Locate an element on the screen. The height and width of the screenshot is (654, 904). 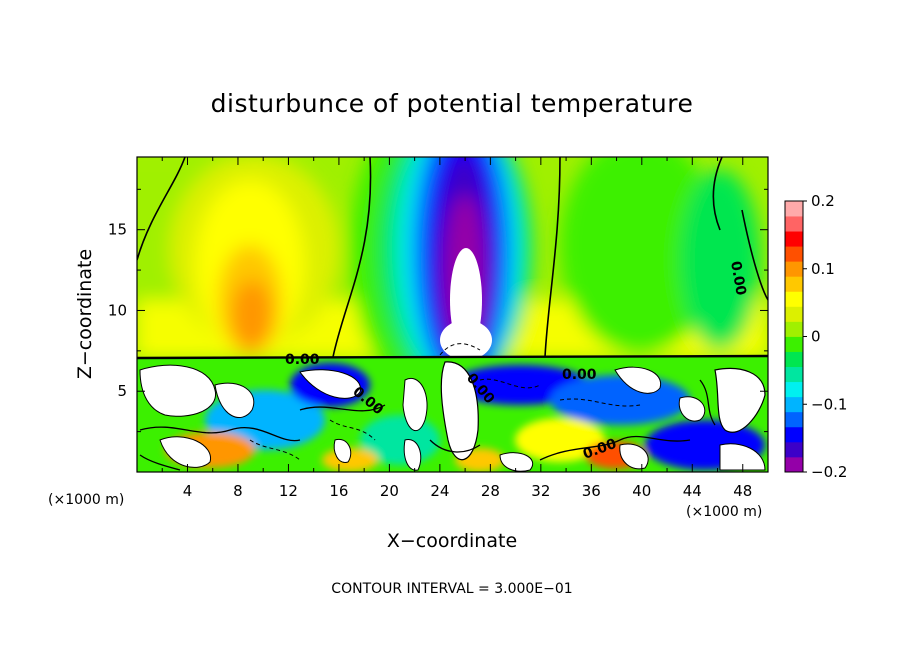
chart-title: disturbunce of potential temperature is located at coordinates (452, 103).